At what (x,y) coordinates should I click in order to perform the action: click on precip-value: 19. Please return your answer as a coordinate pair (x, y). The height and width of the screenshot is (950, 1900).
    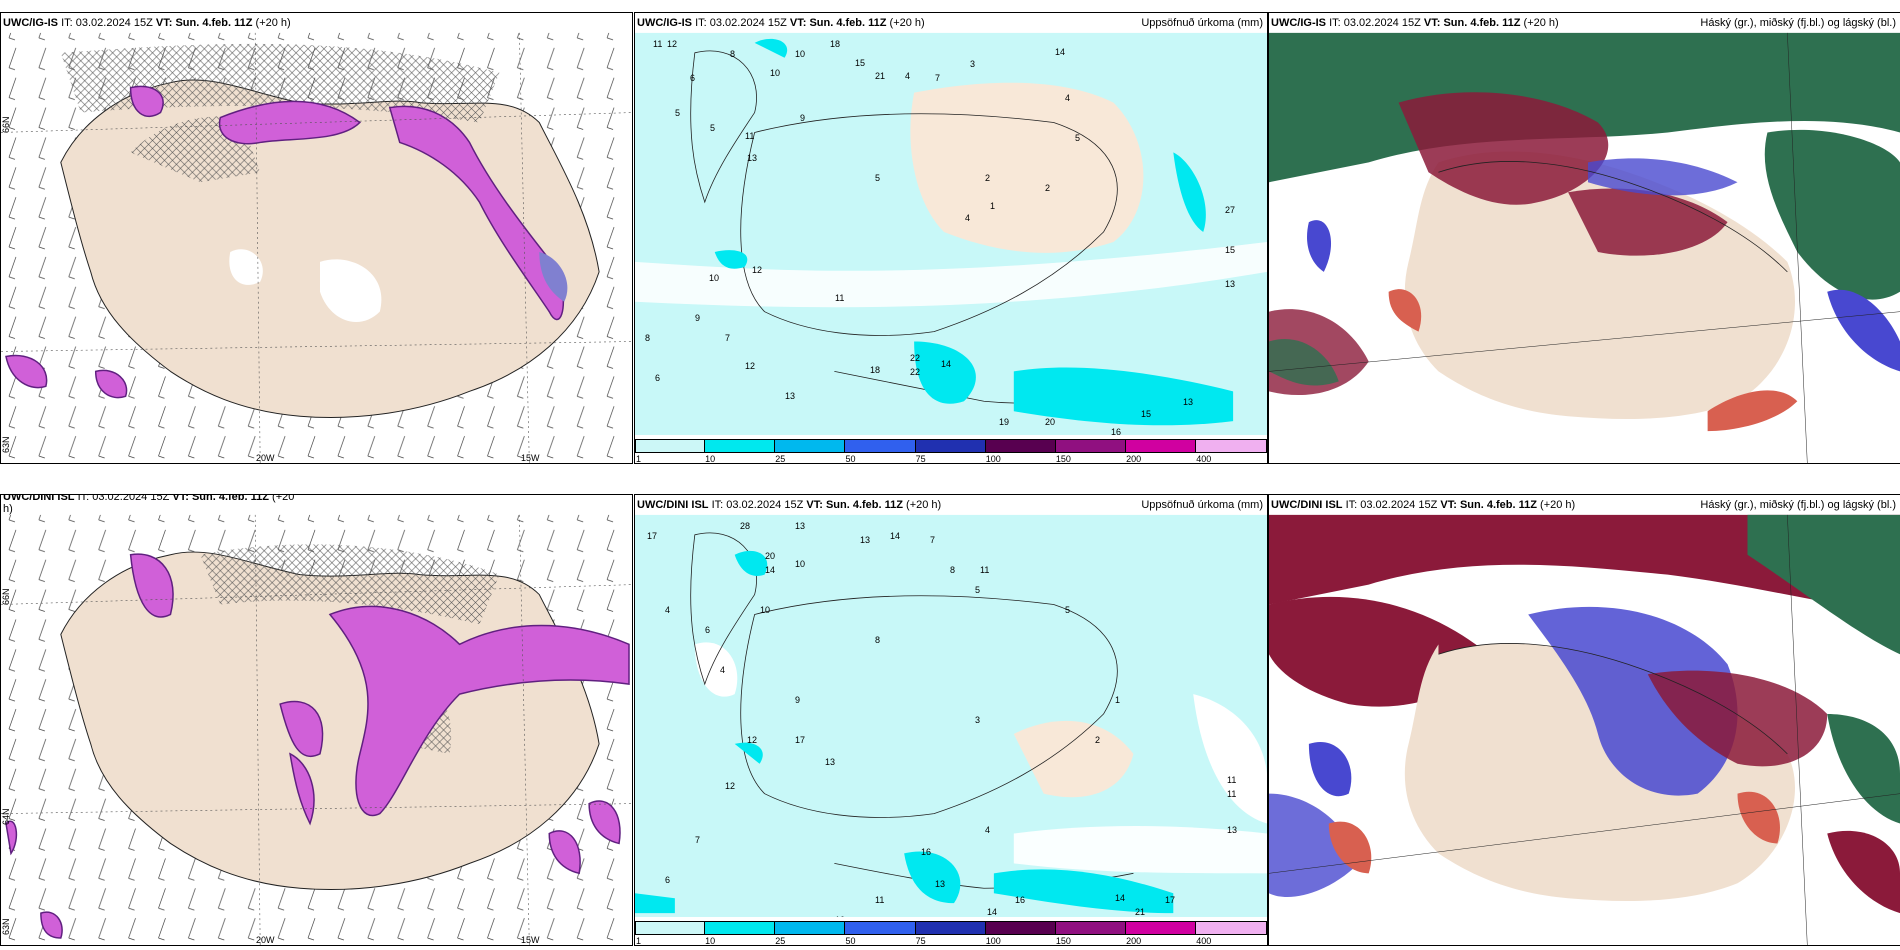
    Looking at the image, I should click on (1004, 422).